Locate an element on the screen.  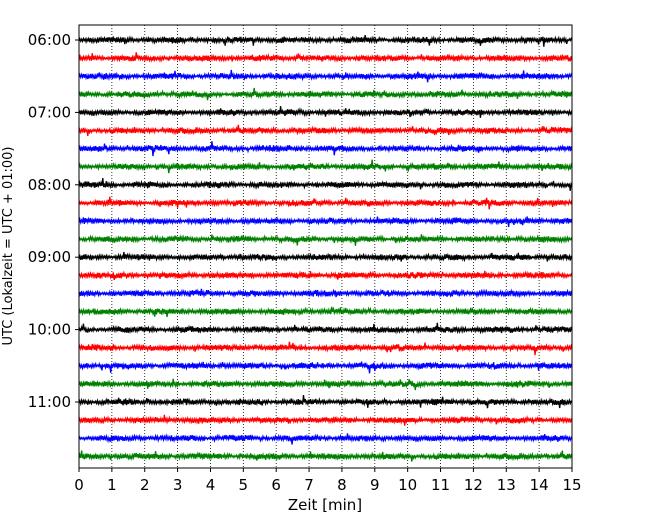
x-tick-label: 15 is located at coordinates (571, 485).